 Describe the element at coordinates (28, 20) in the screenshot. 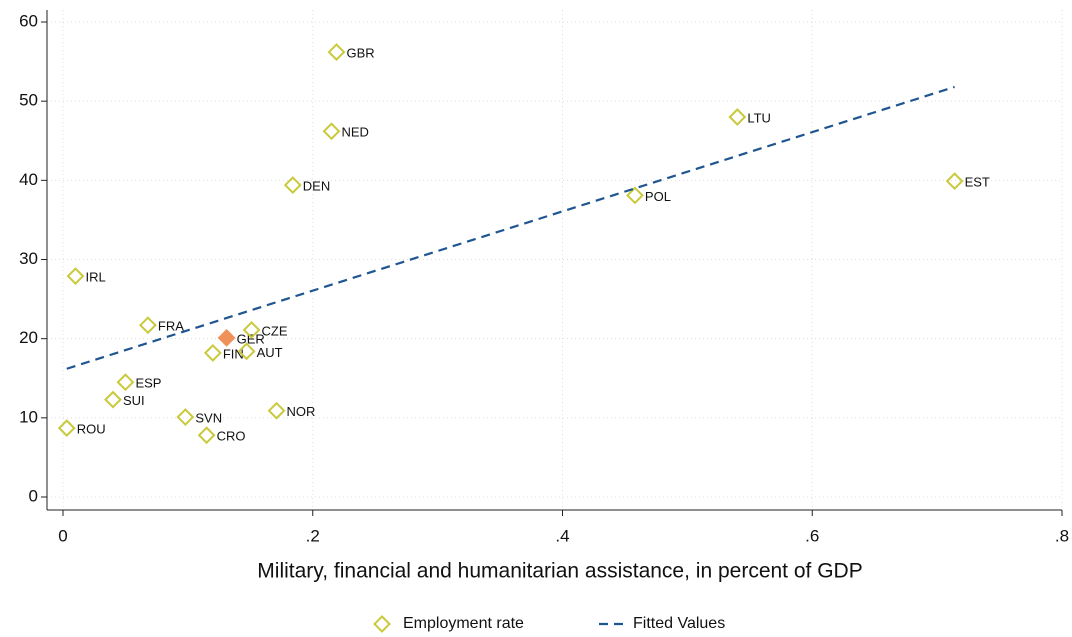

I see `y-tick-label: 60` at that location.